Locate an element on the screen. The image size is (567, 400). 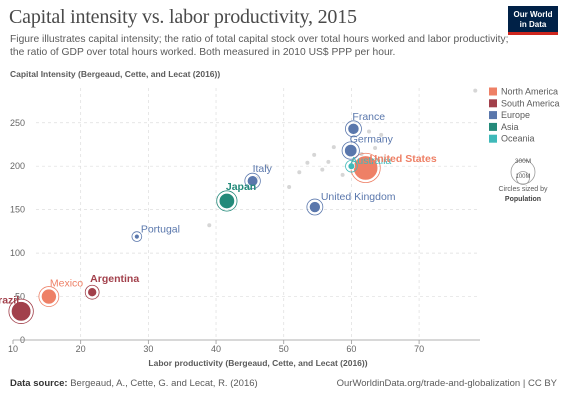
size-legend-small-circle is located at coordinates (523, 178).